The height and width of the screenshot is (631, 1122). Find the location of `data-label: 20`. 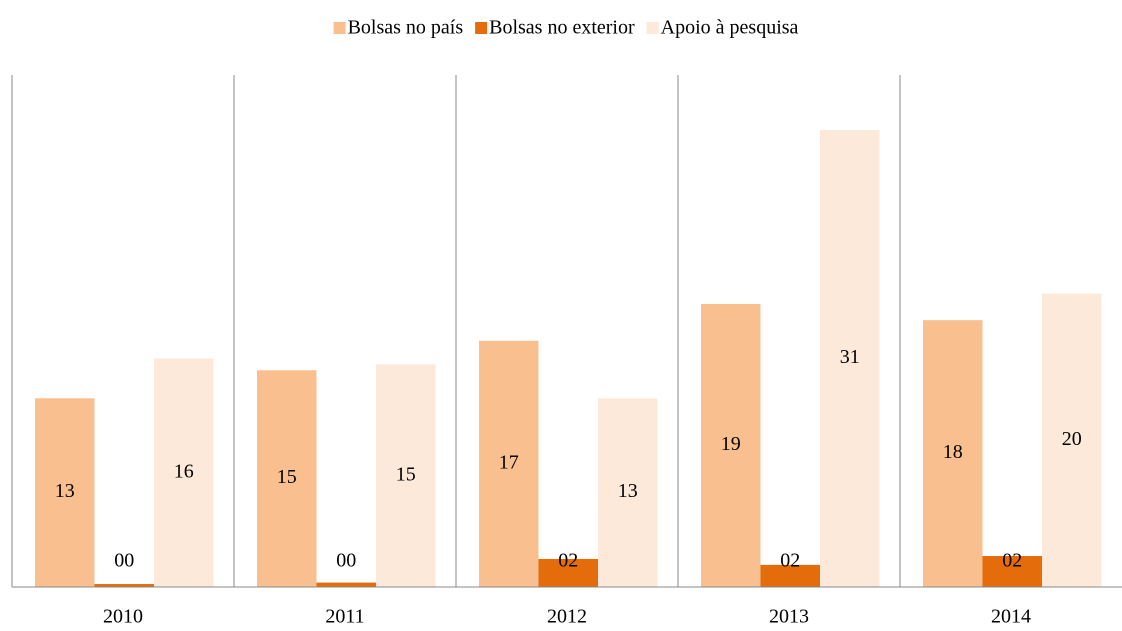

data-label: 20 is located at coordinates (1072, 439).